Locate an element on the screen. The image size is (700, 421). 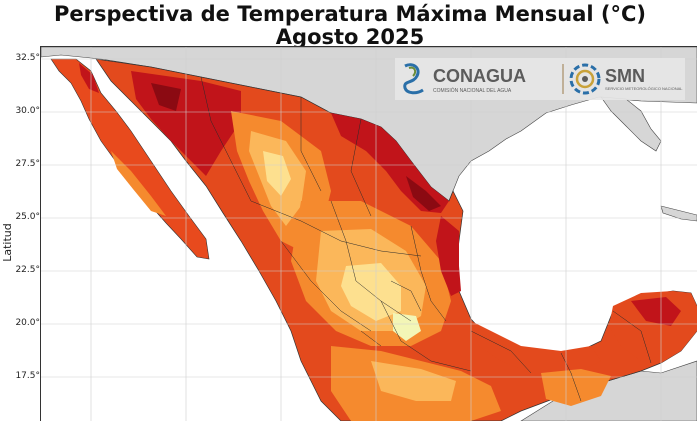
sonora-dark is located at coordinates (166, 97).